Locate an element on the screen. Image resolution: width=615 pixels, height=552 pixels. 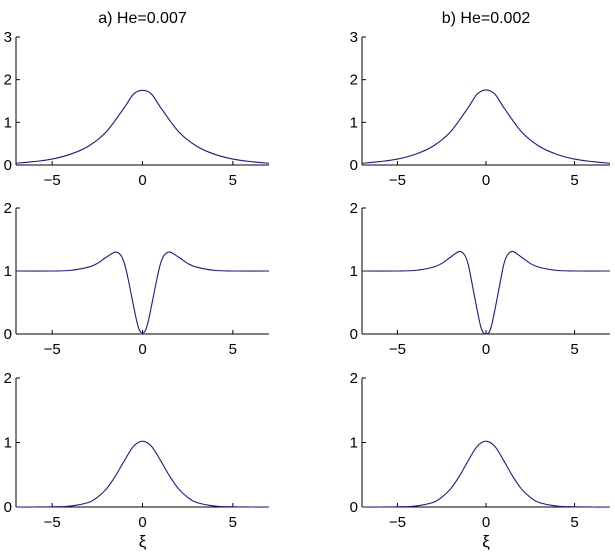
panel-title: a) He=0.007 is located at coordinates (142, 18).